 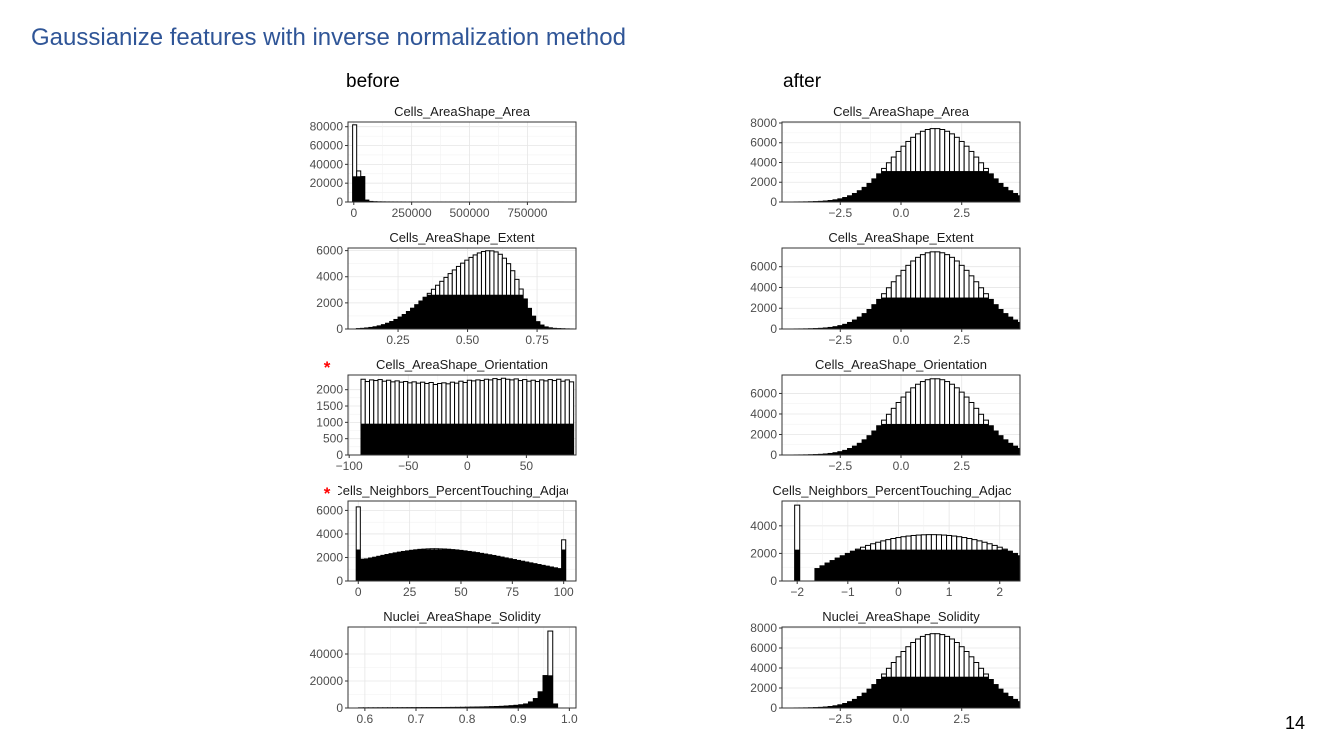 What do you see at coordinates (949, 592) in the screenshot?
I see `x-tick-label: 1` at bounding box center [949, 592].